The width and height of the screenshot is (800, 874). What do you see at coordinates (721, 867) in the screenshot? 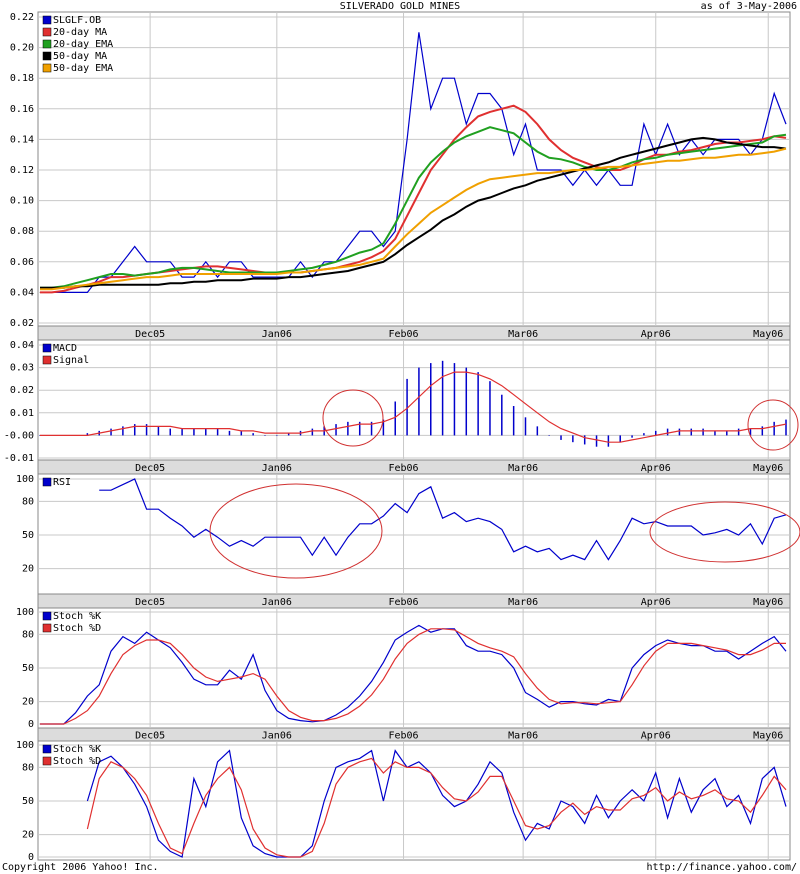
I see `source-url: http://finance.yahoo.com/` at bounding box center [721, 867].